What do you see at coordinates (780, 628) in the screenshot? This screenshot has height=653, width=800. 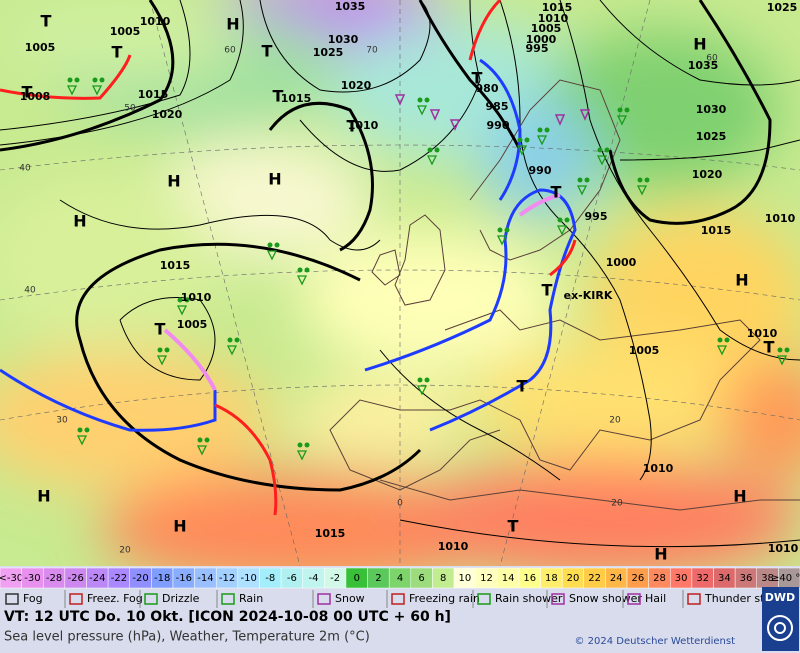 I see `logo-swirl` at bounding box center [780, 628].